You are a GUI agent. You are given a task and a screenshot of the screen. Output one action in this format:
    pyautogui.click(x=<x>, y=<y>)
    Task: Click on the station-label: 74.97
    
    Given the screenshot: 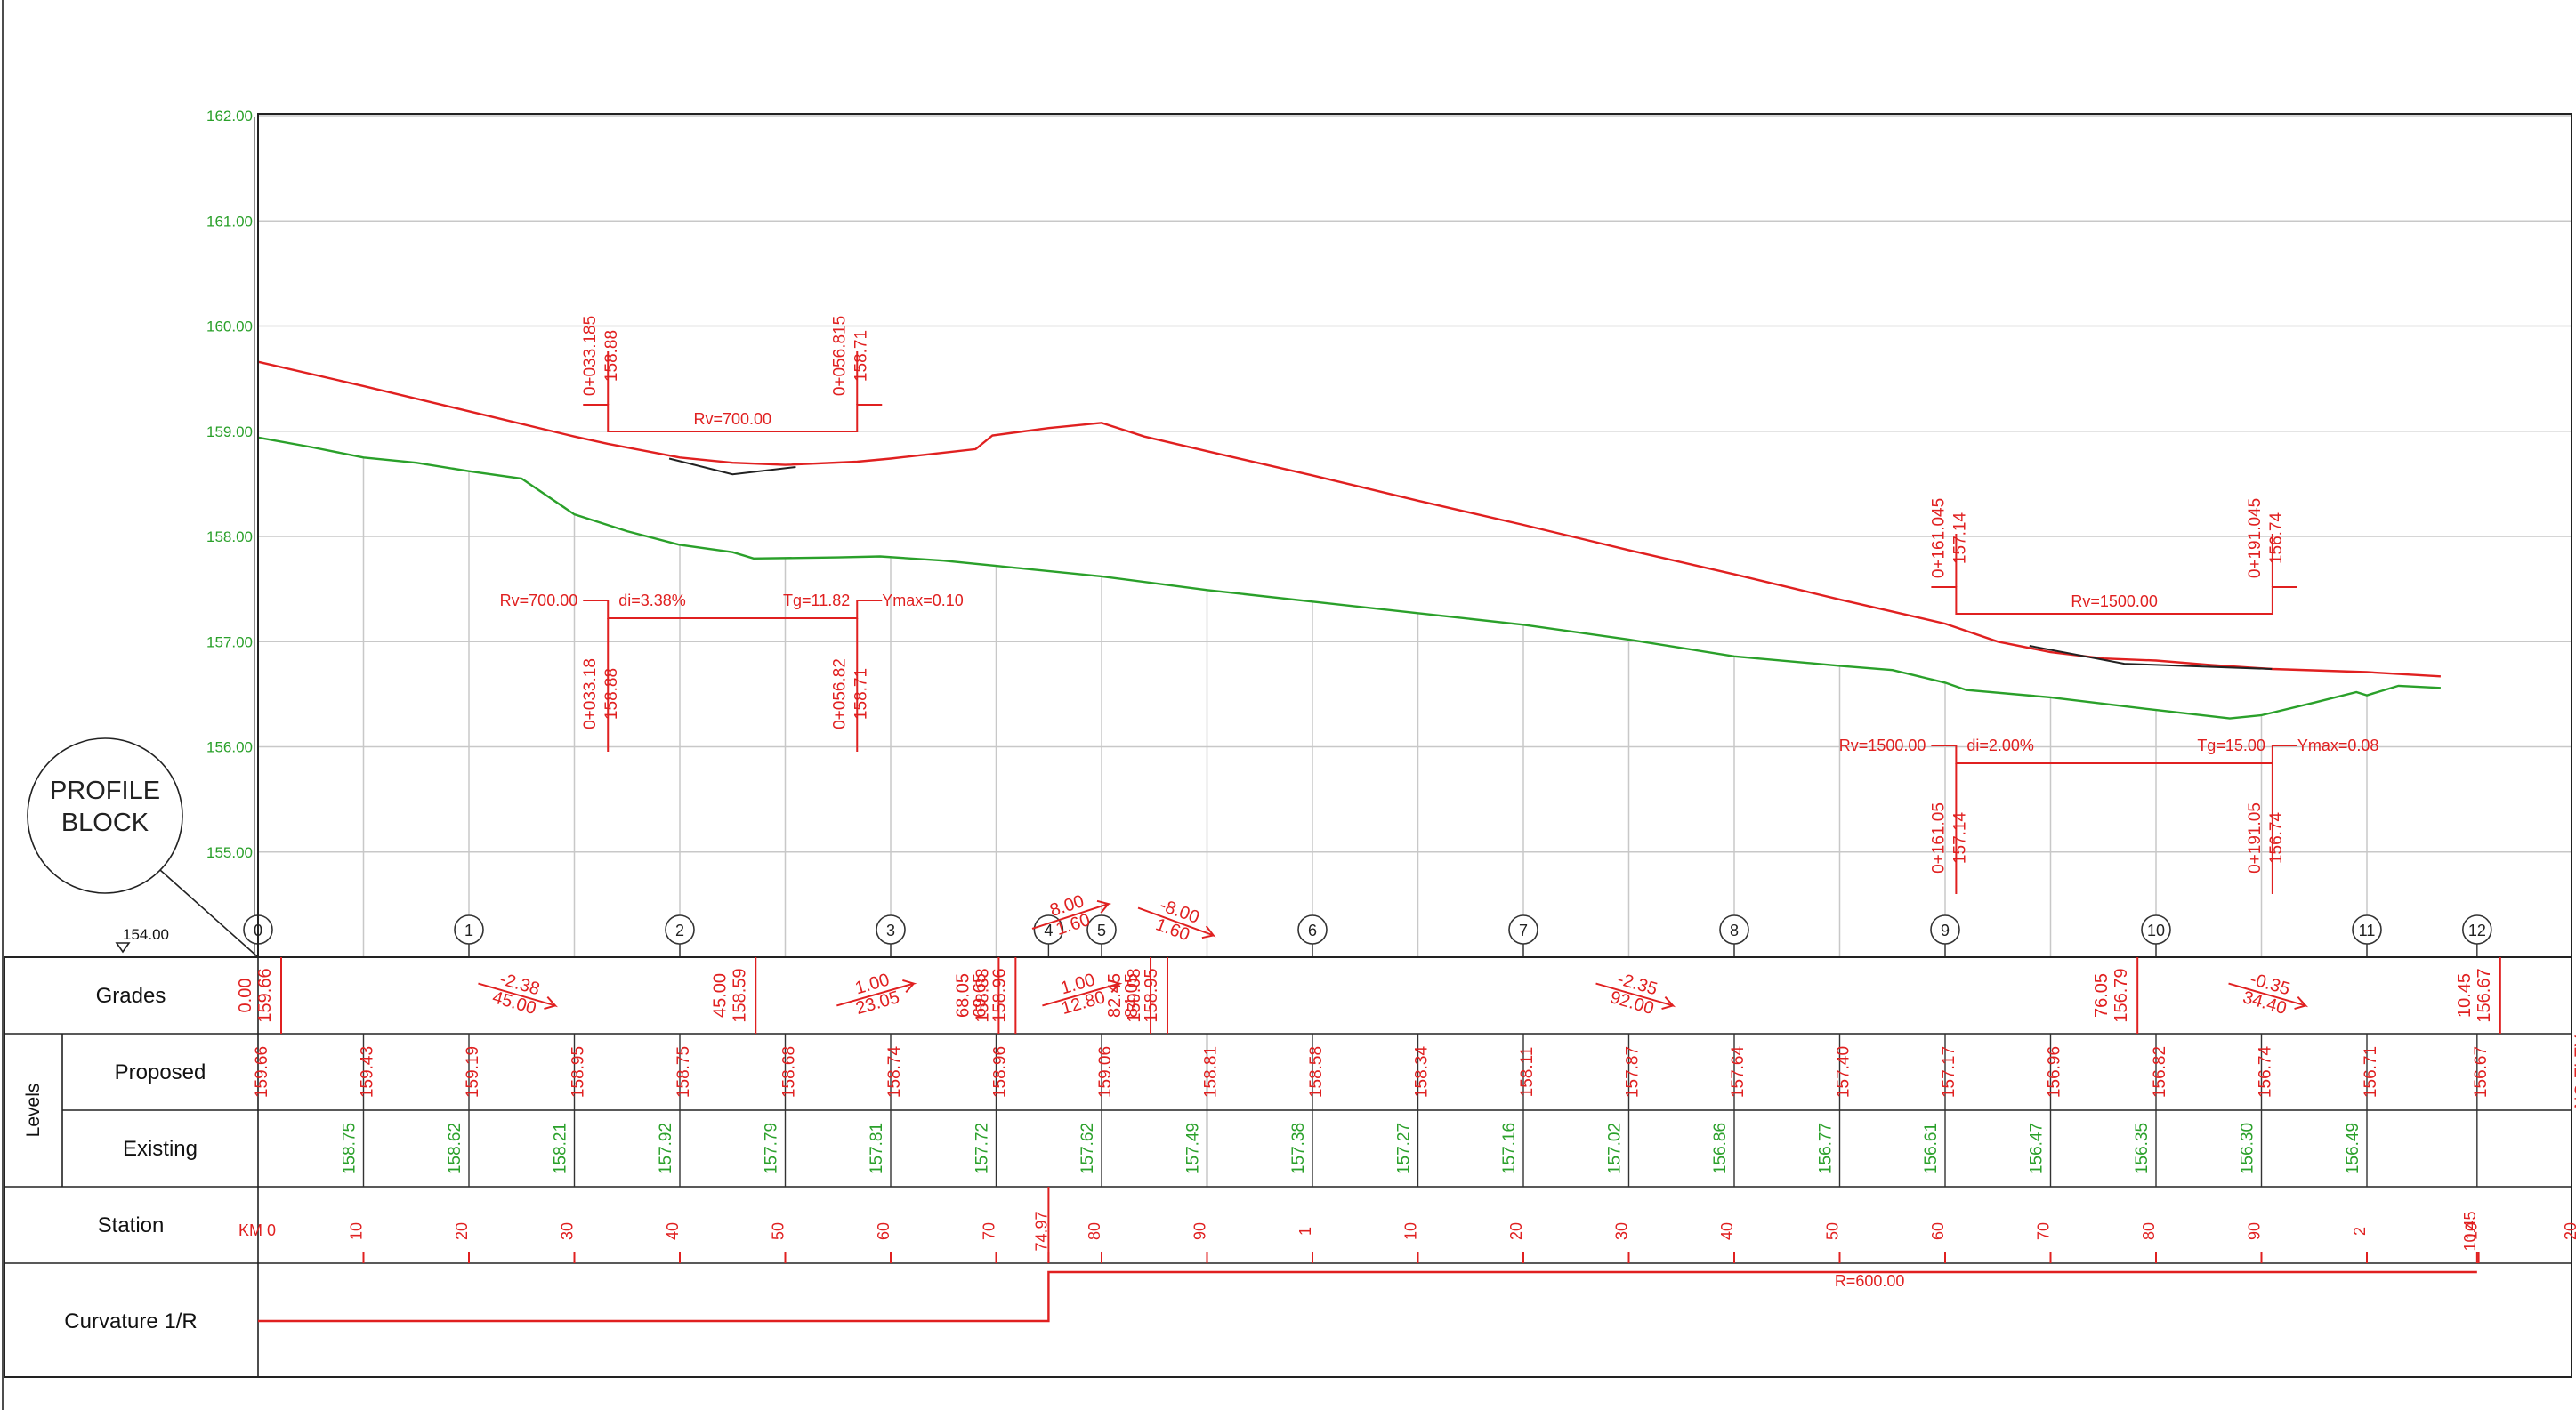 What is the action you would take?
    pyautogui.click(x=1041, y=1231)
    